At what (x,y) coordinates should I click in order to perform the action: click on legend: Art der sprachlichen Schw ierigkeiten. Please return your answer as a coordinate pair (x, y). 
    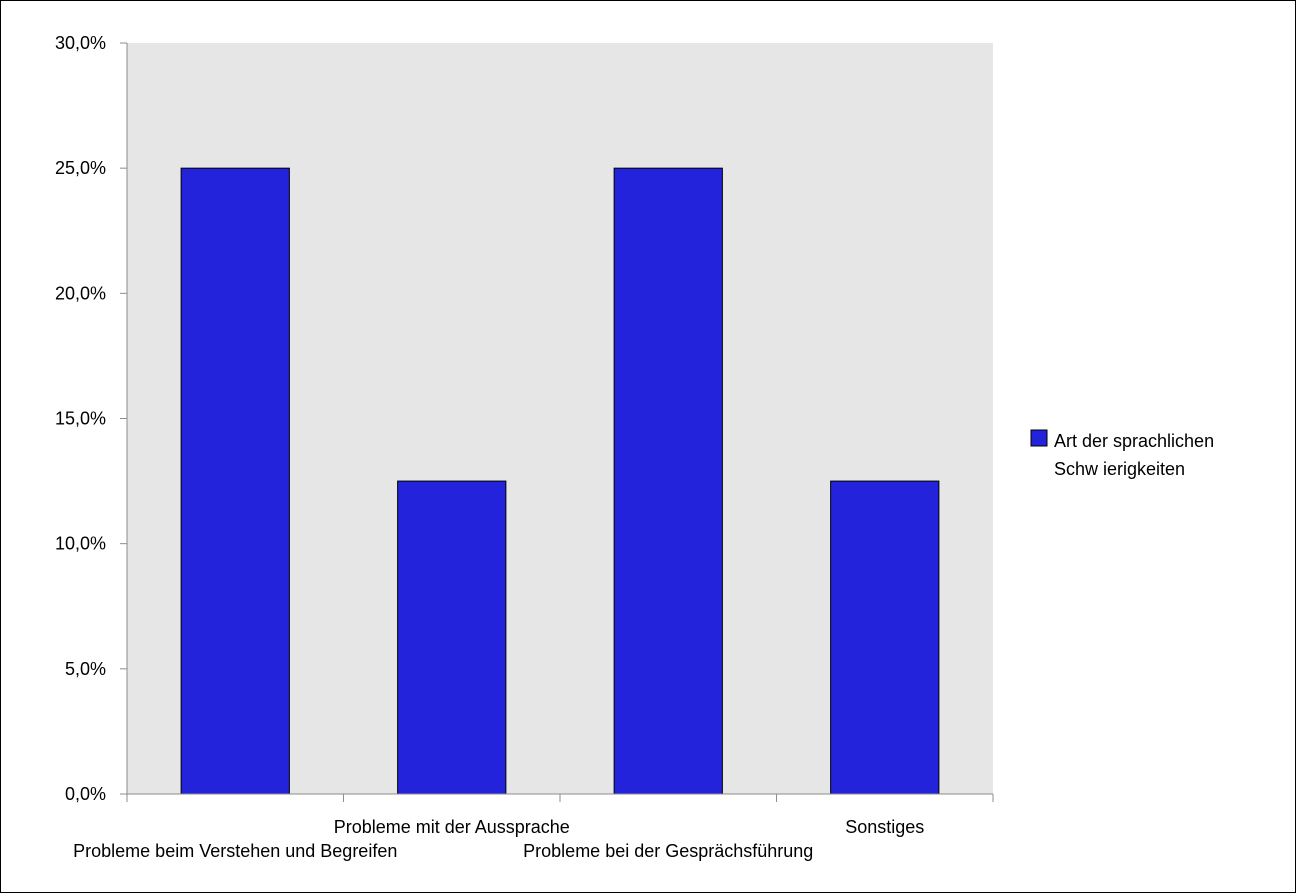
    Looking at the image, I should click on (1122, 454).